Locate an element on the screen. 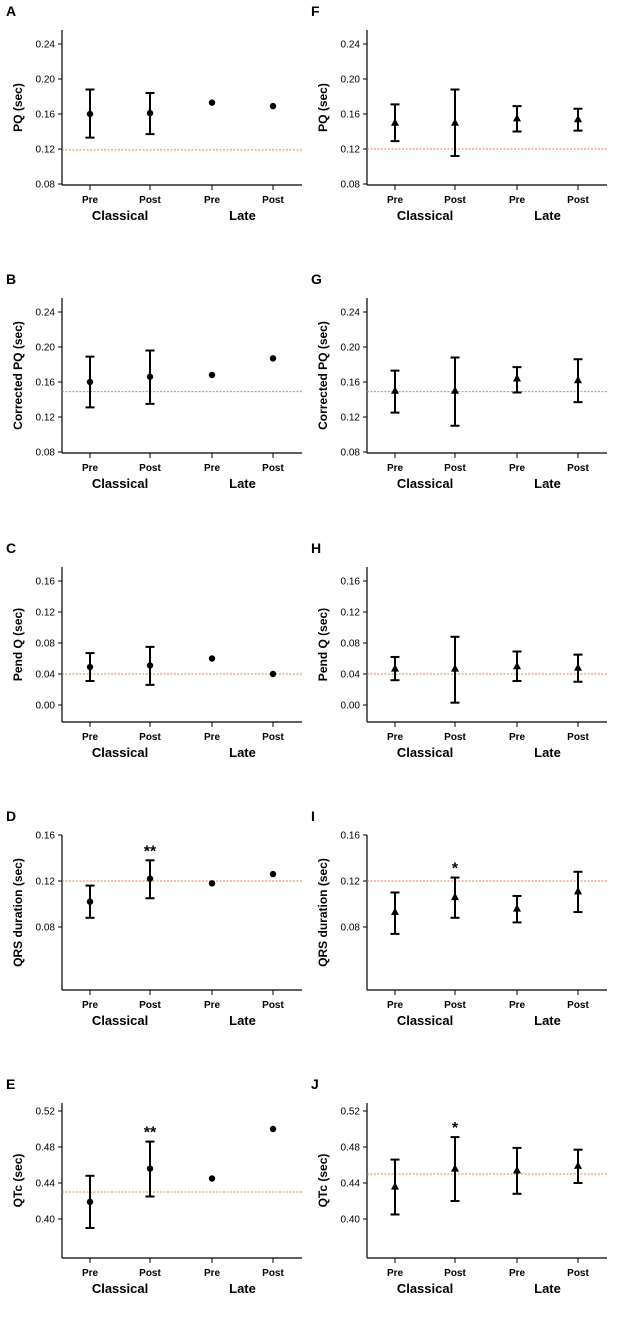 The width and height of the screenshot is (624, 1339). panel-f-letter: F is located at coordinates (315, 11).